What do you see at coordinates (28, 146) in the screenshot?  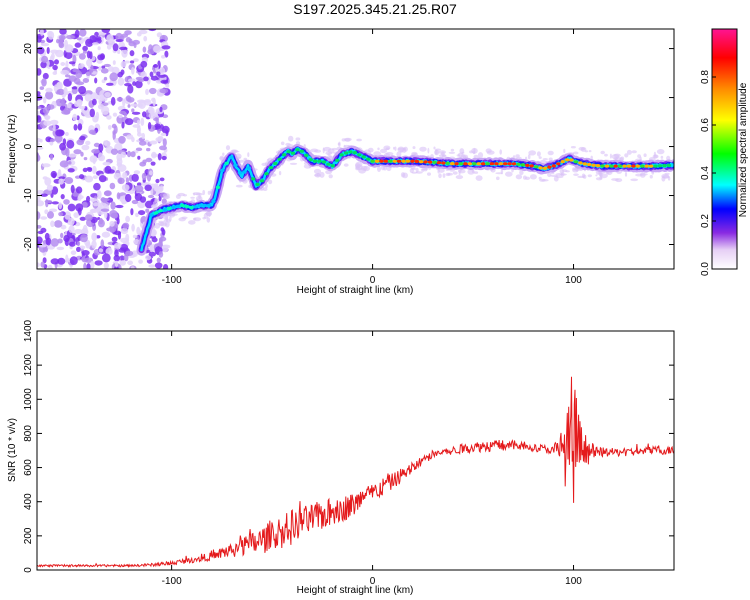 I see `spectrogram-ytick-label: 0` at bounding box center [28, 146].